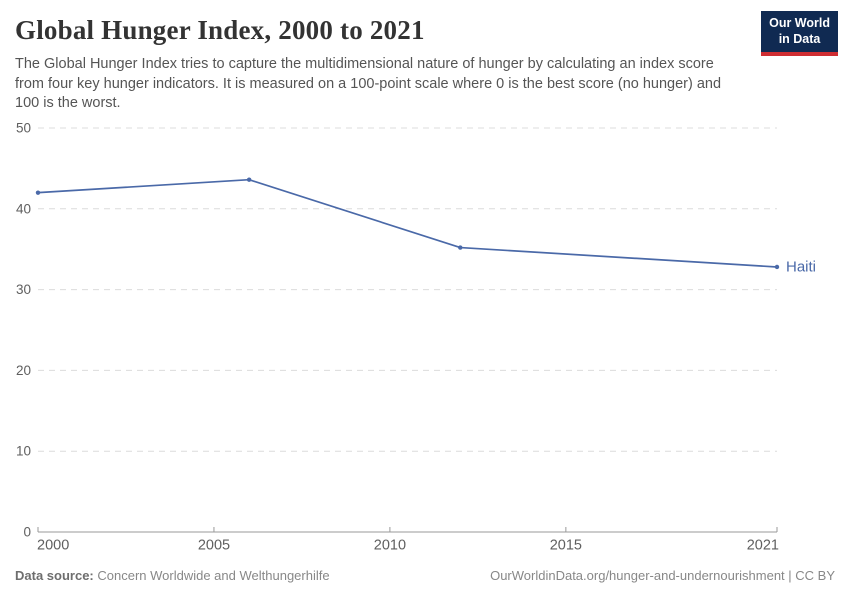  I want to click on y-tick-label: 0, so click(27, 532).